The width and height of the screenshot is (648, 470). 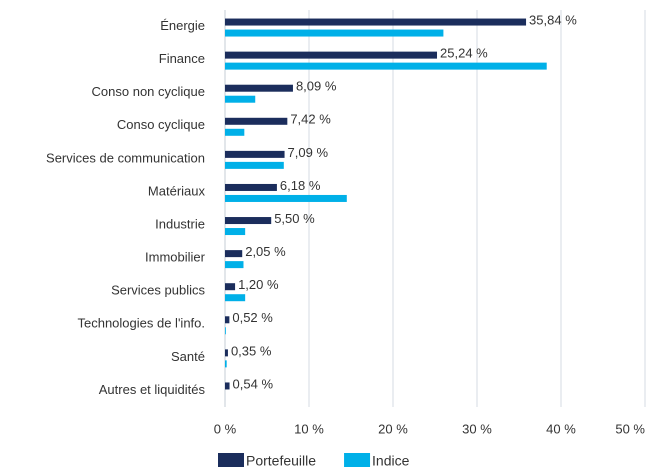 What do you see at coordinates (316, 86) in the screenshot?
I see `value-label: 8,09 %` at bounding box center [316, 86].